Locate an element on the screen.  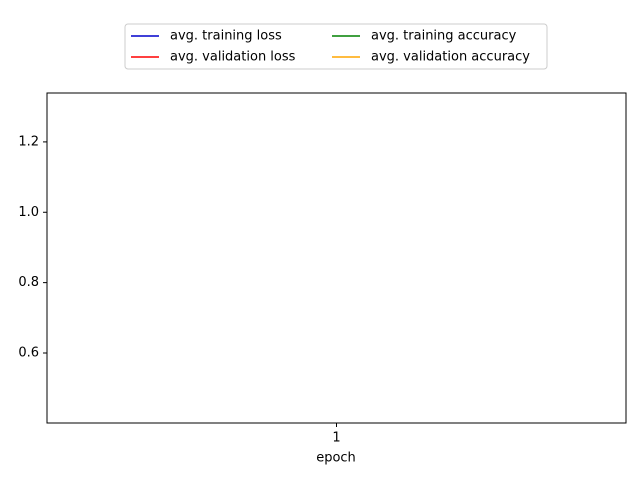
legend-box is located at coordinates (336, 46).